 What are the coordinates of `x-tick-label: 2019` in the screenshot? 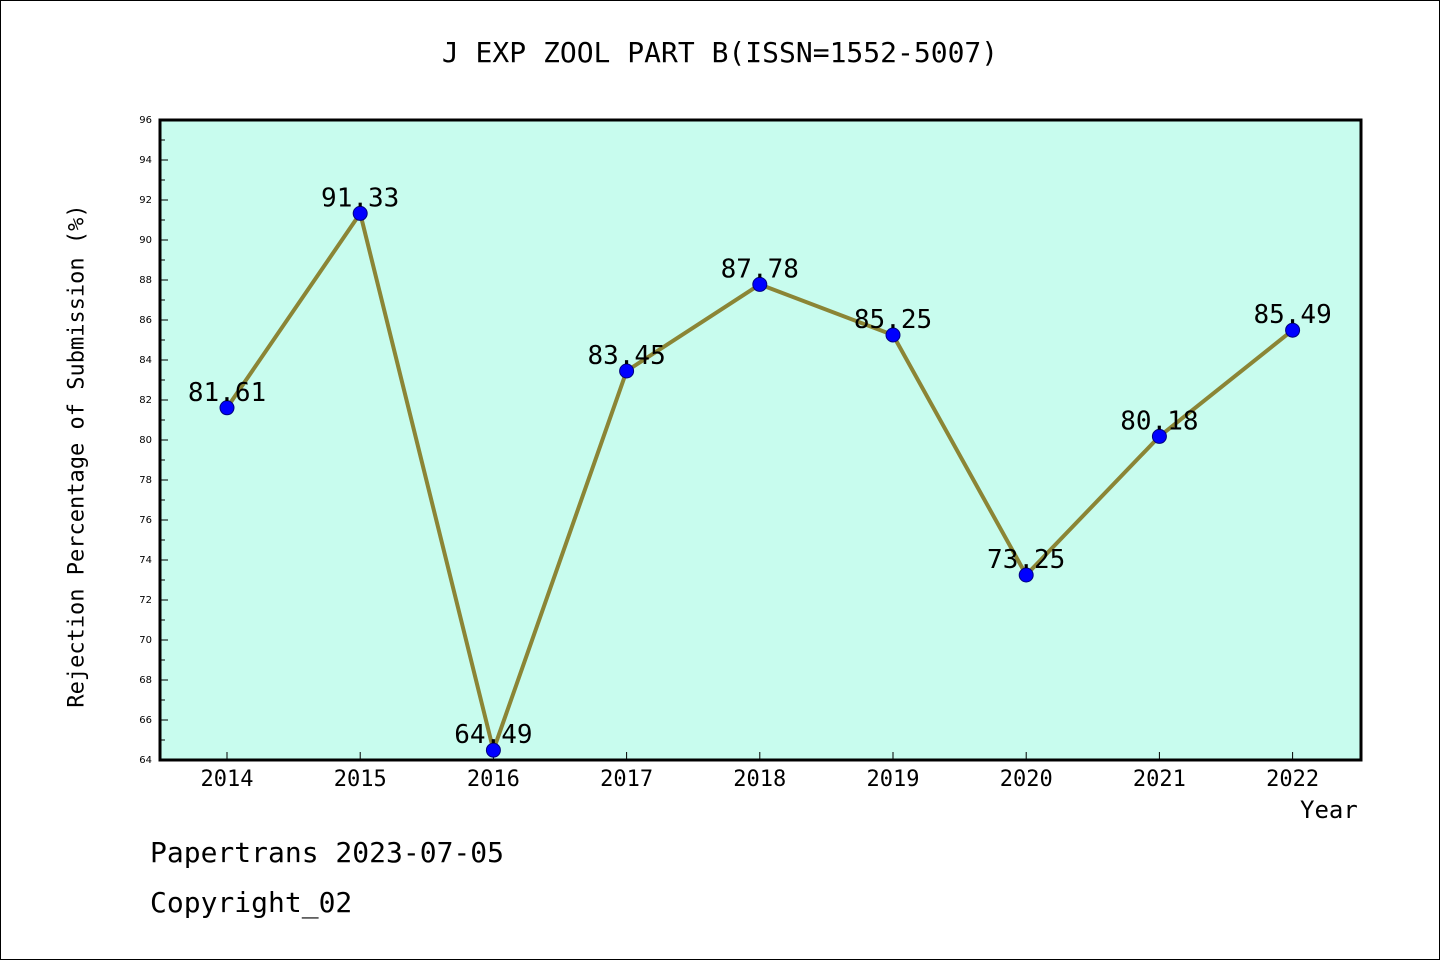 It's located at (893, 779).